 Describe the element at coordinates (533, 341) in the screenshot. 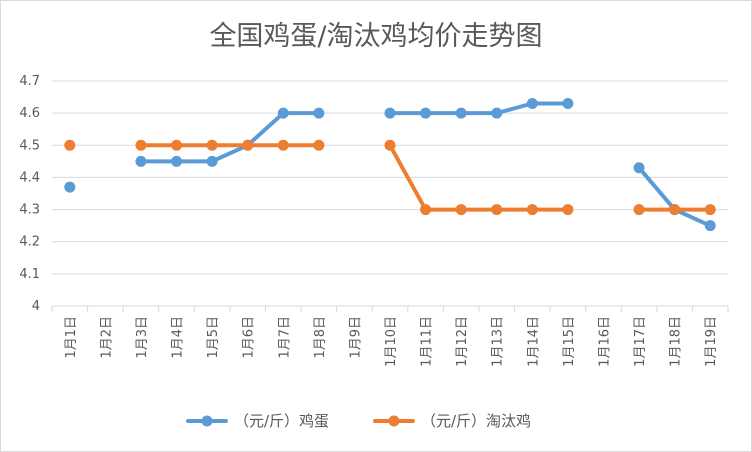

I see `x-tick-label: 1月14日` at that location.